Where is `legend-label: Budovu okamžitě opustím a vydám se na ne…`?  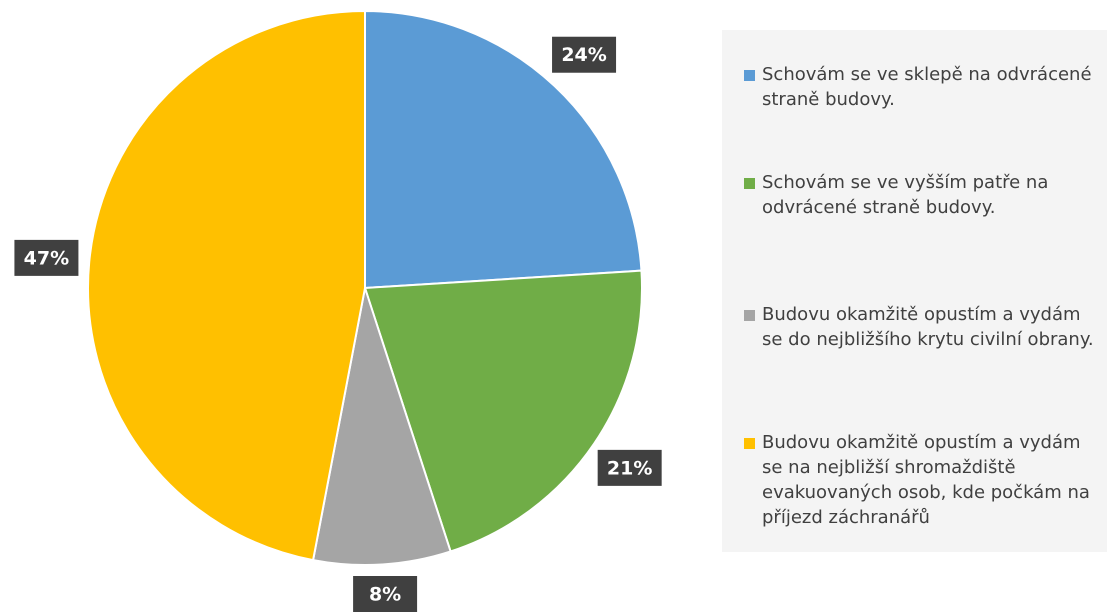
legend-label: Budovu okamžitě opustím a vydám se na ne… is located at coordinates (926, 480).